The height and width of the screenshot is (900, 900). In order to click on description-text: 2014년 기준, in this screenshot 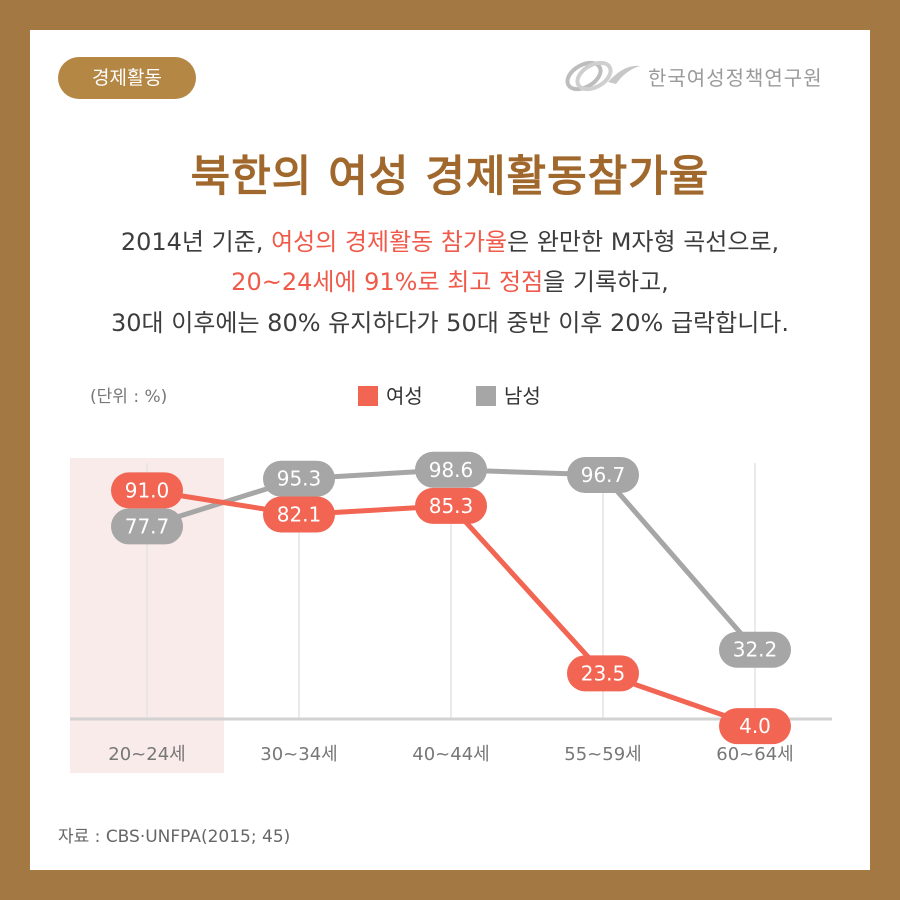, I will do `click(196, 242)`.